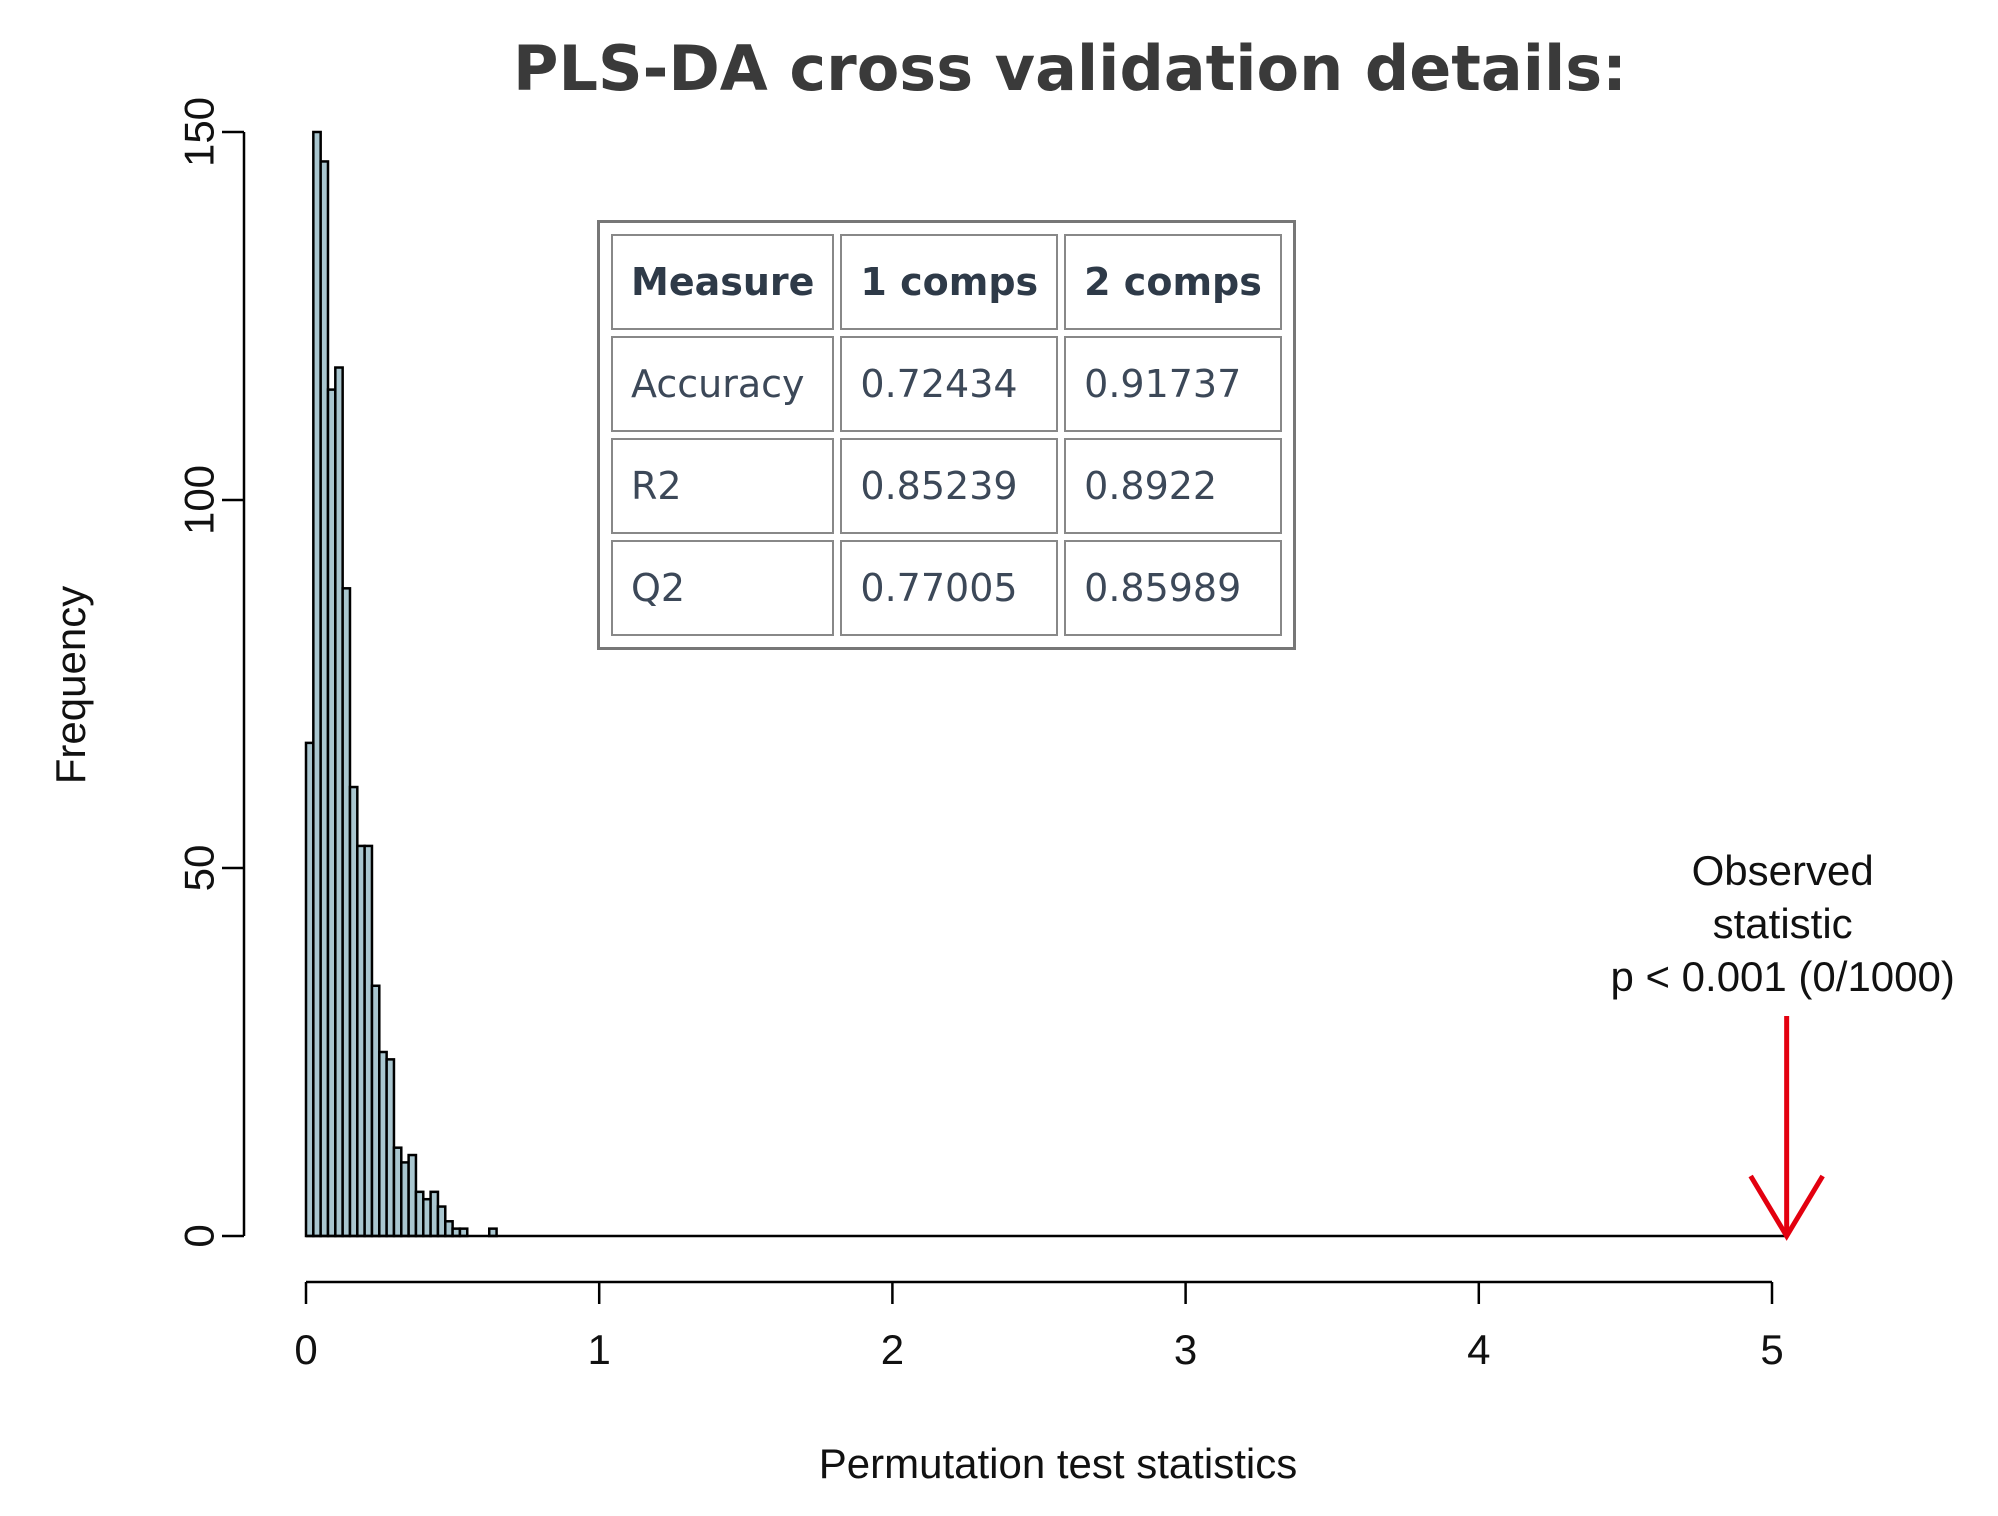  What do you see at coordinates (199, 132) in the screenshot?
I see `y-tick-label: 150` at bounding box center [199, 132].